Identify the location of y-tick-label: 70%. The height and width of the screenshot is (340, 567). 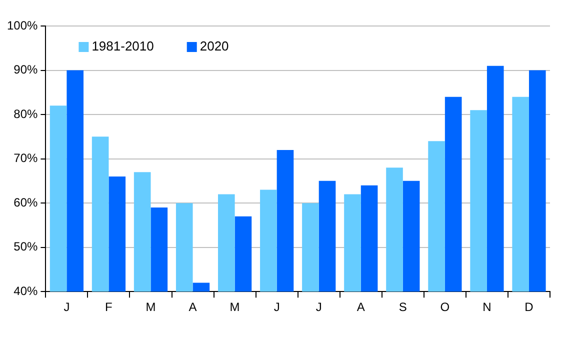
(26, 158).